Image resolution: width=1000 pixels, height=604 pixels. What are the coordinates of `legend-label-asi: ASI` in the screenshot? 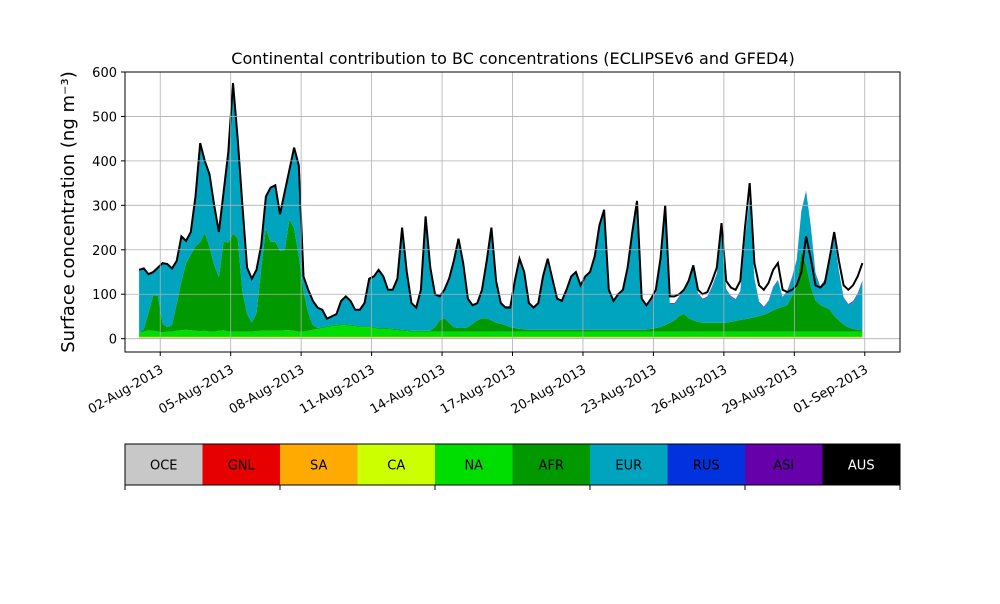 It's located at (783, 466).